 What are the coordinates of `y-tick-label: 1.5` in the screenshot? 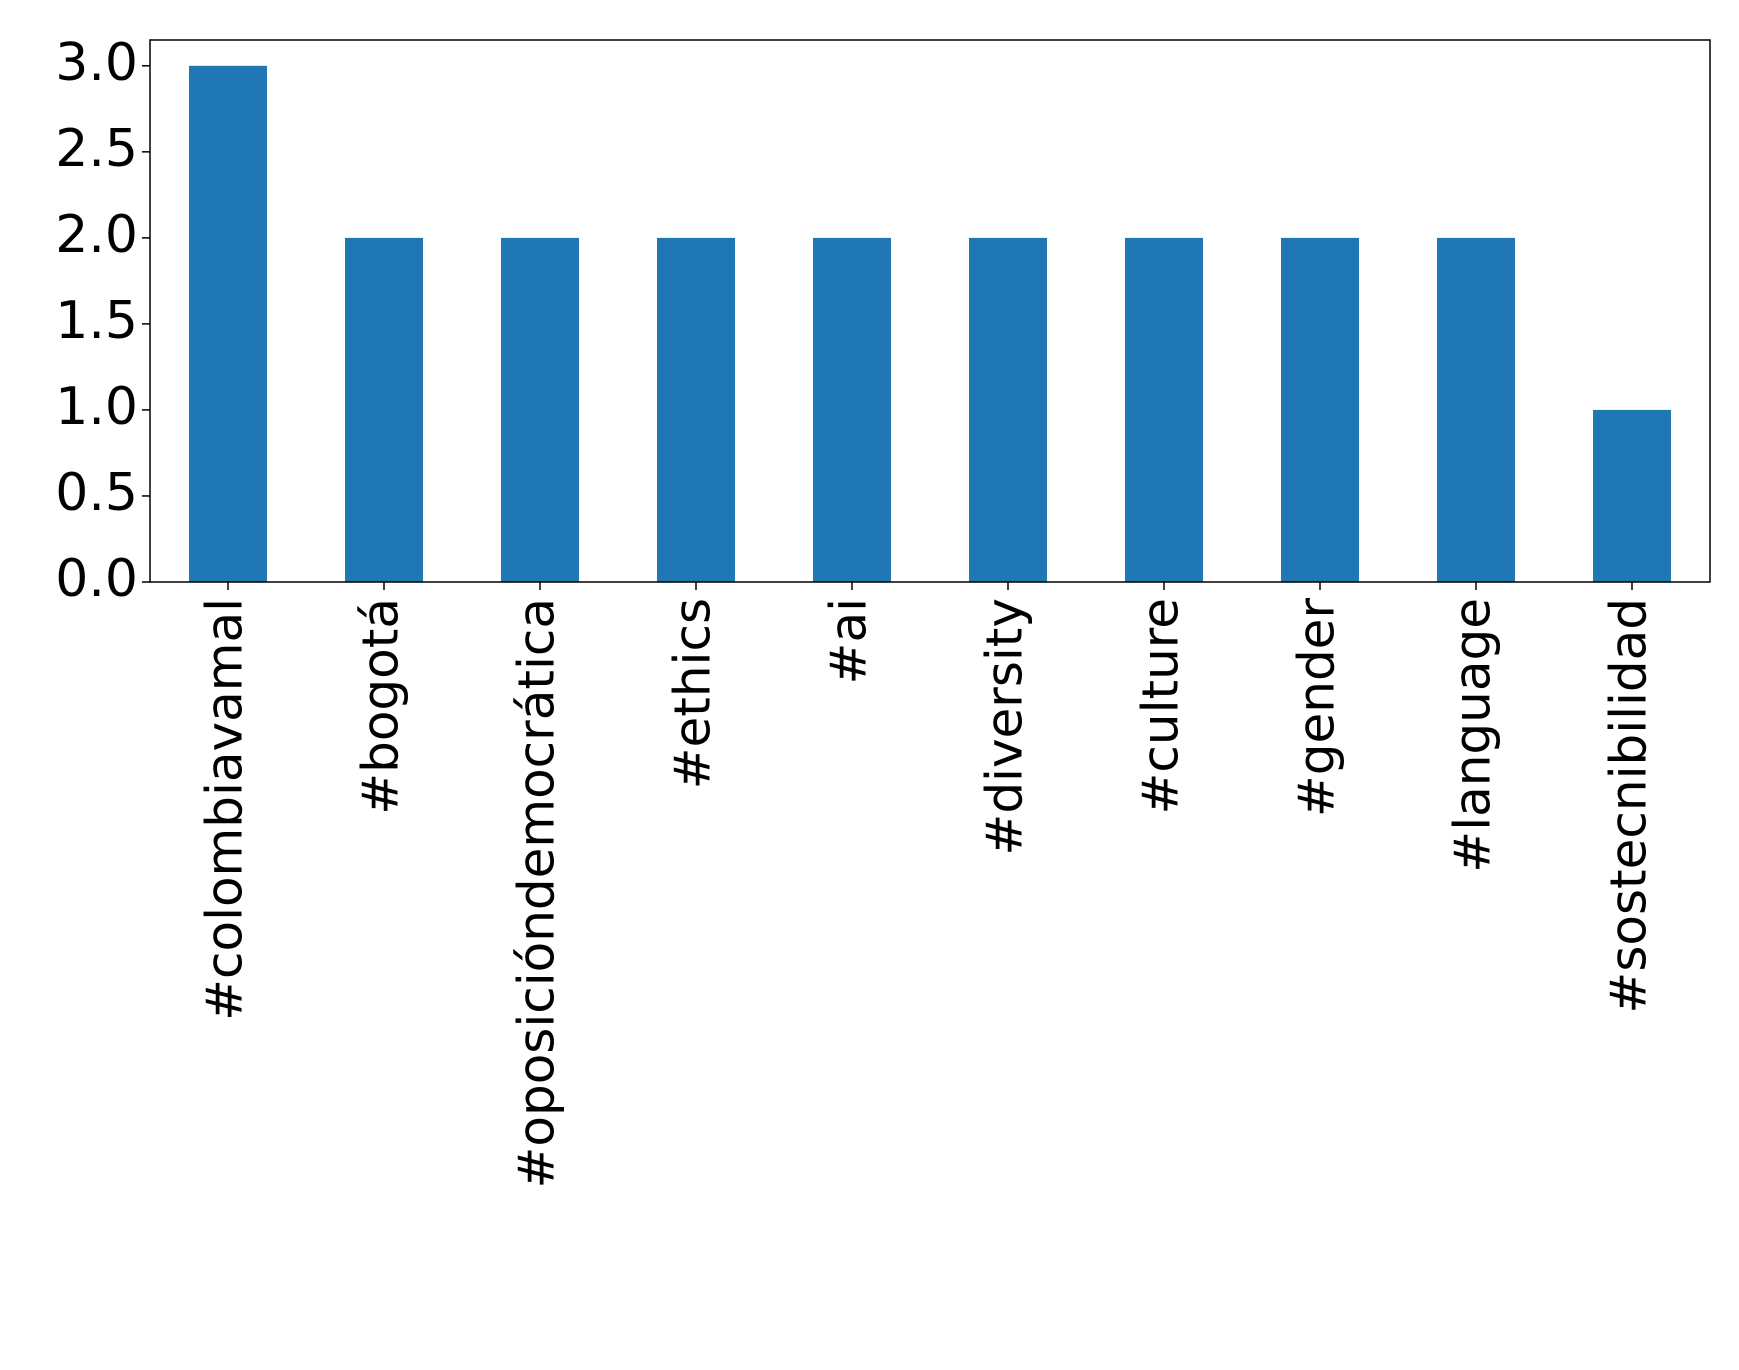 It's located at (96, 321).